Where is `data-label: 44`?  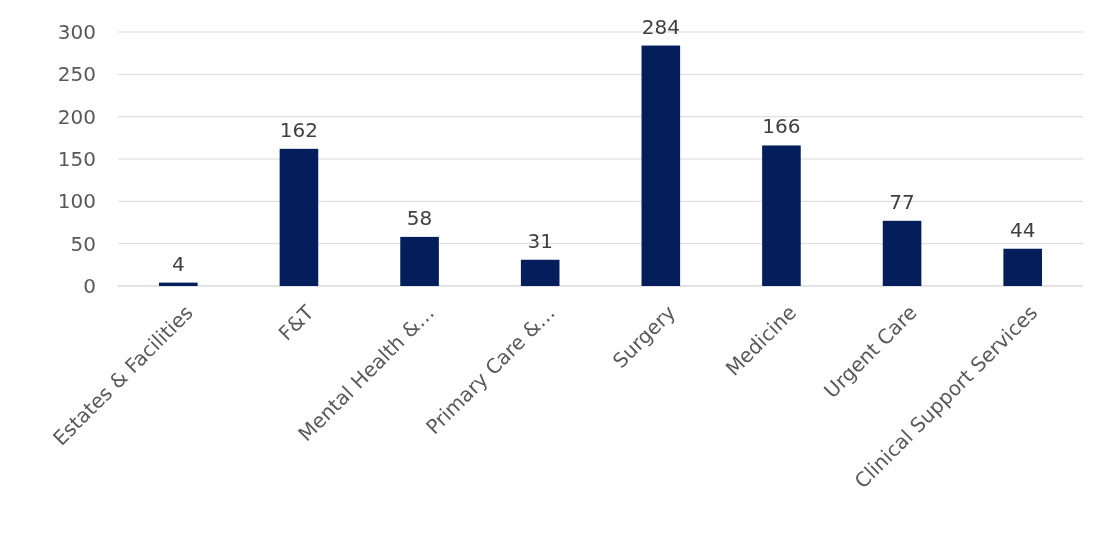 data-label: 44 is located at coordinates (1022, 229).